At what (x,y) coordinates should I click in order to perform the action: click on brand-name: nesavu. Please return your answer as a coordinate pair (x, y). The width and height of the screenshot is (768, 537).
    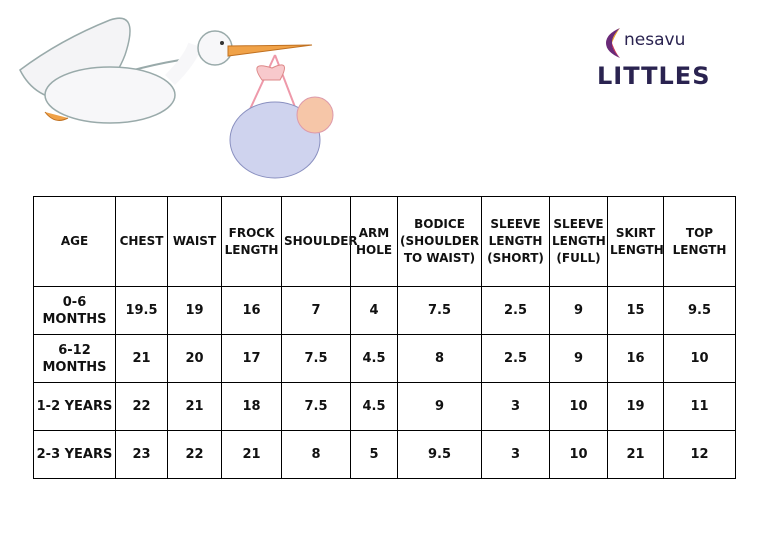
    Looking at the image, I should click on (655, 40).